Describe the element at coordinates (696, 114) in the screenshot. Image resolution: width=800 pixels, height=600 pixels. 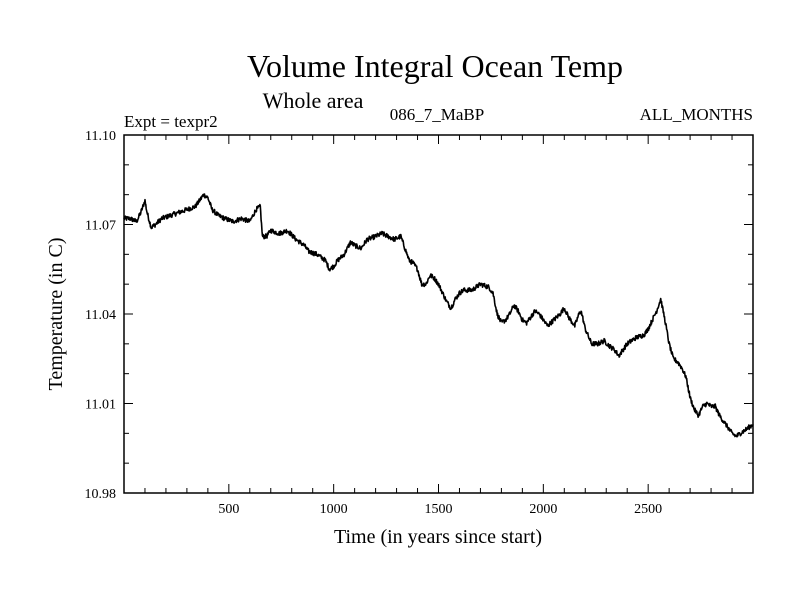
I see `months-label: ALL_MONTHS` at that location.